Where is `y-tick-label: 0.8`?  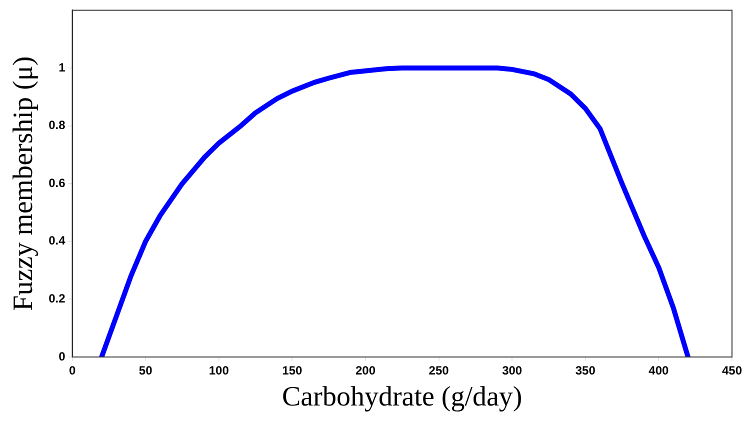
y-tick-label: 0.8 is located at coordinates (57, 125).